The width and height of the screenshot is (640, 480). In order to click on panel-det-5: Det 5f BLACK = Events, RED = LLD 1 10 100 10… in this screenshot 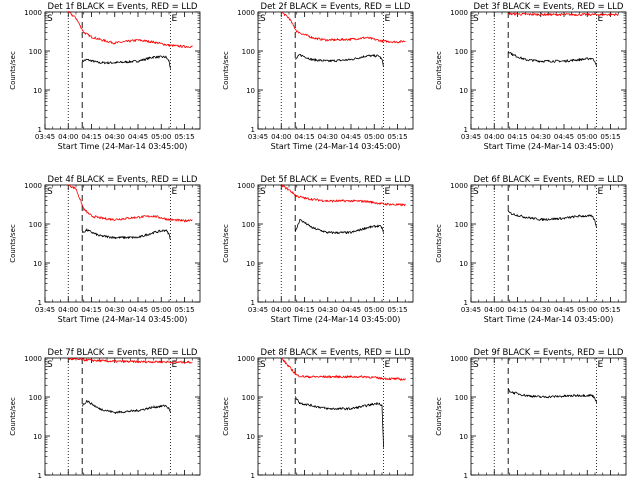, I will do `click(318, 249)`.